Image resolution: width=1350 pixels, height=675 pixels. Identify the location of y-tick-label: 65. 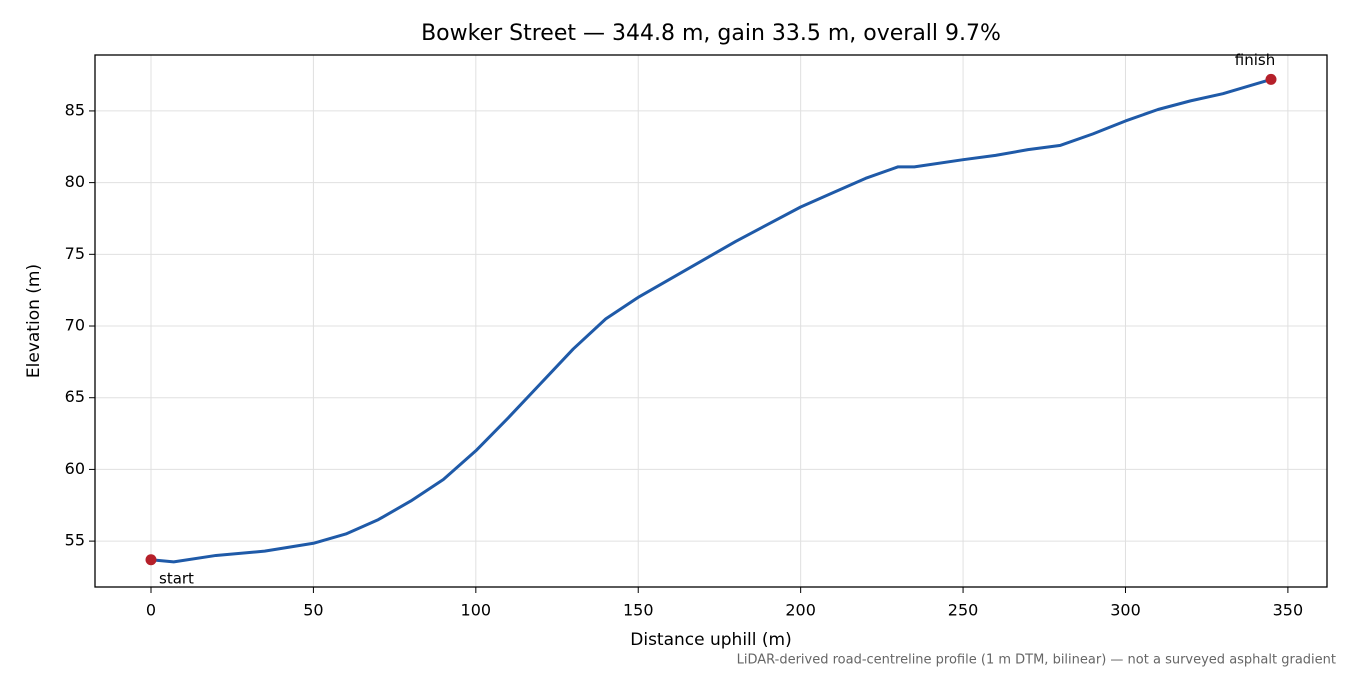
(75, 396).